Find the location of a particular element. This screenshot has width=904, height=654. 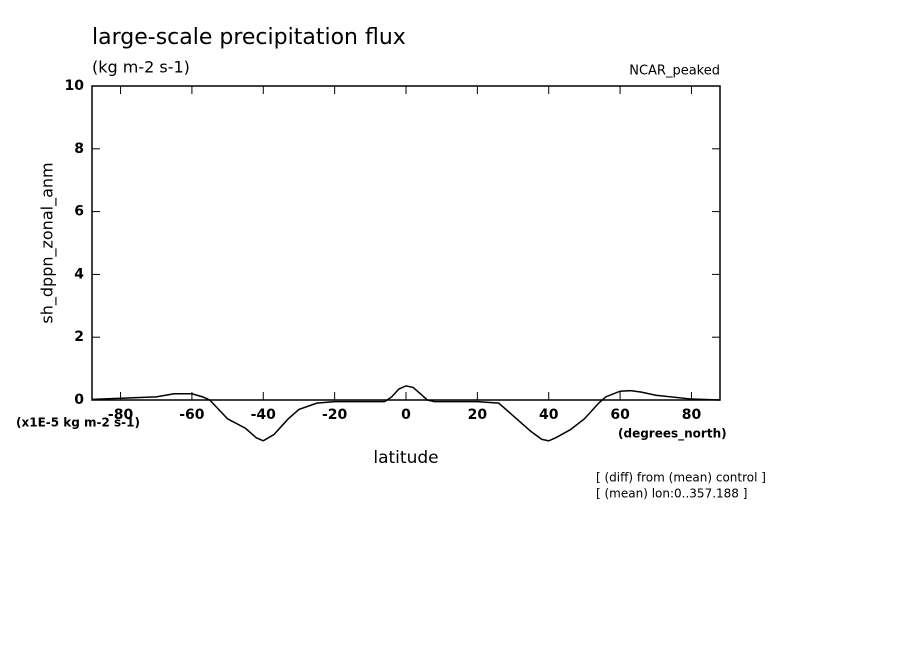

y-tick-label: 8 is located at coordinates (79, 149).